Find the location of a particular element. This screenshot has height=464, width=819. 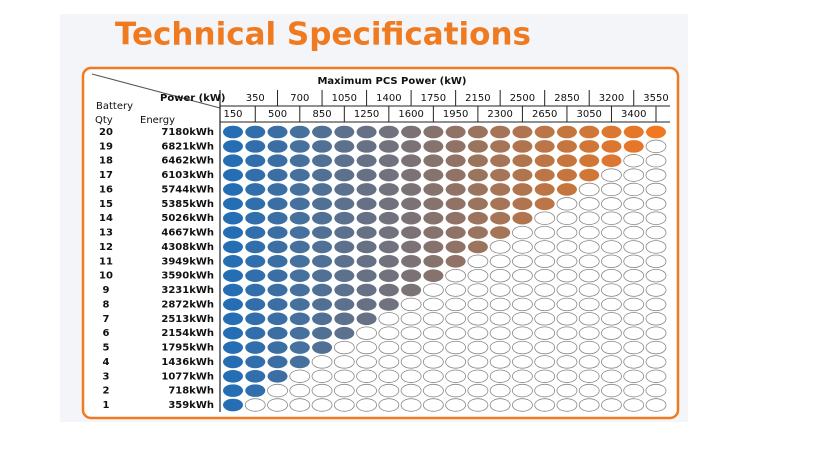

title: Technical Specifications is located at coordinates (323, 35).